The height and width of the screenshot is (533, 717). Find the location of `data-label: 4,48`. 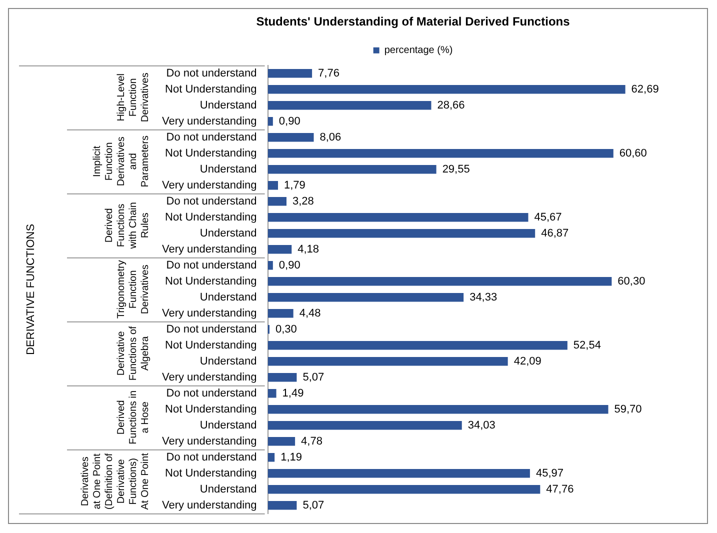

data-label: 4,48 is located at coordinates (310, 313).